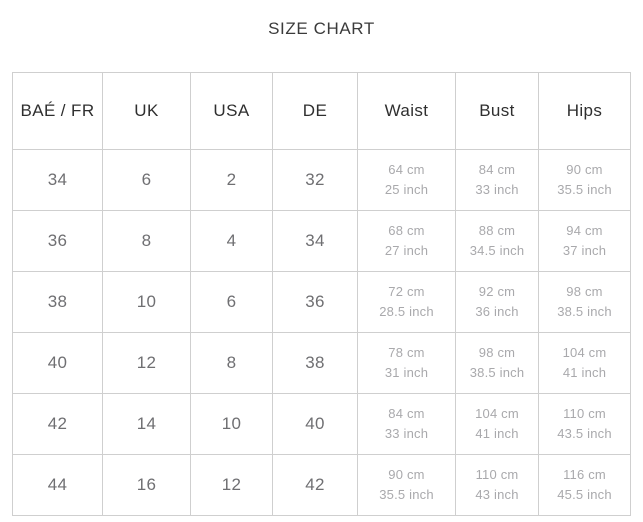 The height and width of the screenshot is (522, 643). I want to click on cell-bae_fr: 42, so click(57, 424).